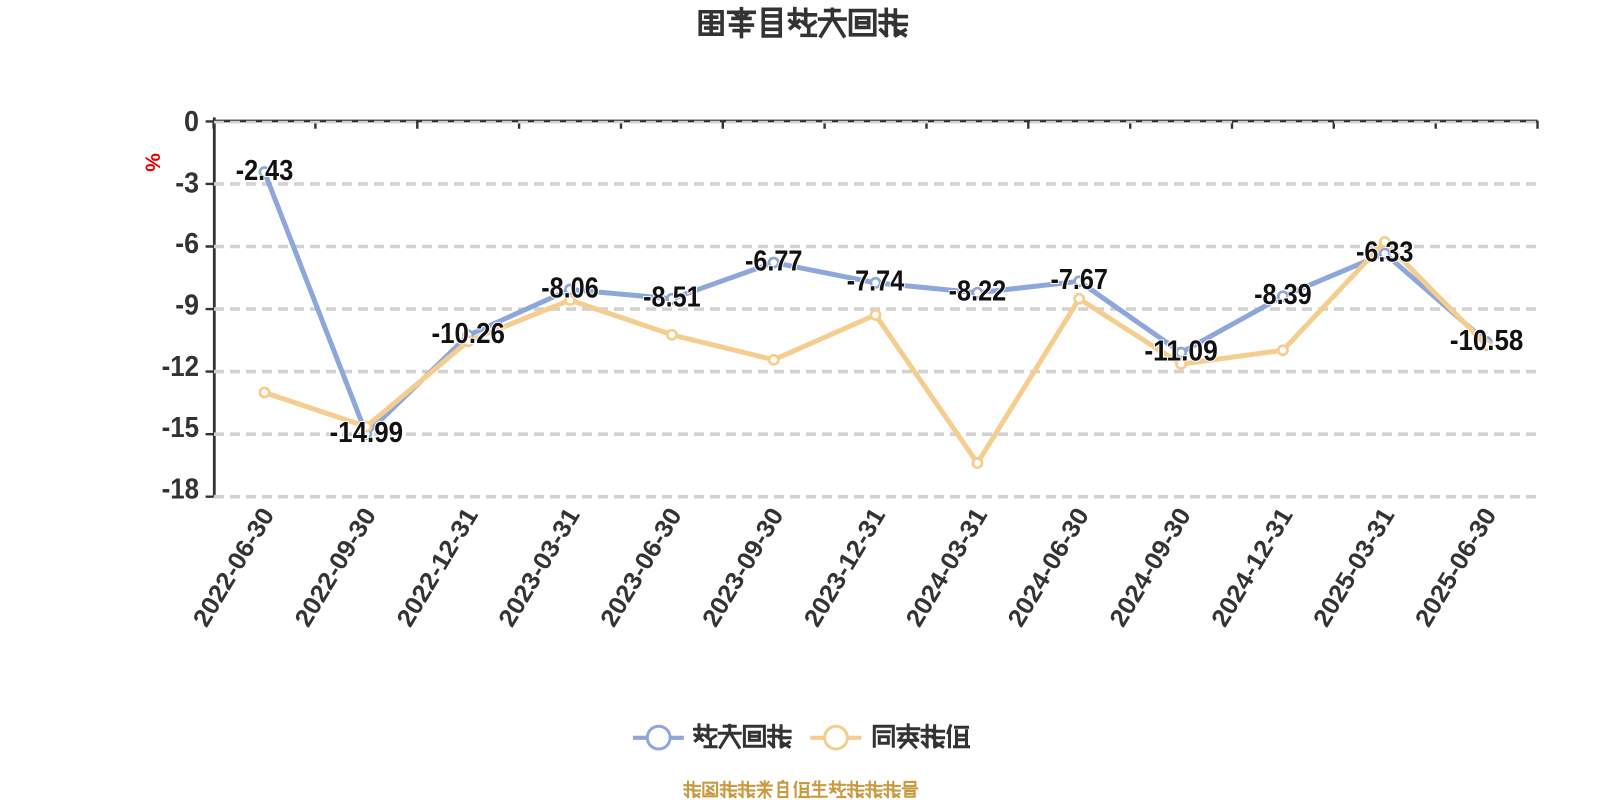 This screenshot has width=1600, height=800. Describe the element at coordinates (181, 428) in the screenshot. I see `svg-text: -15` at that location.